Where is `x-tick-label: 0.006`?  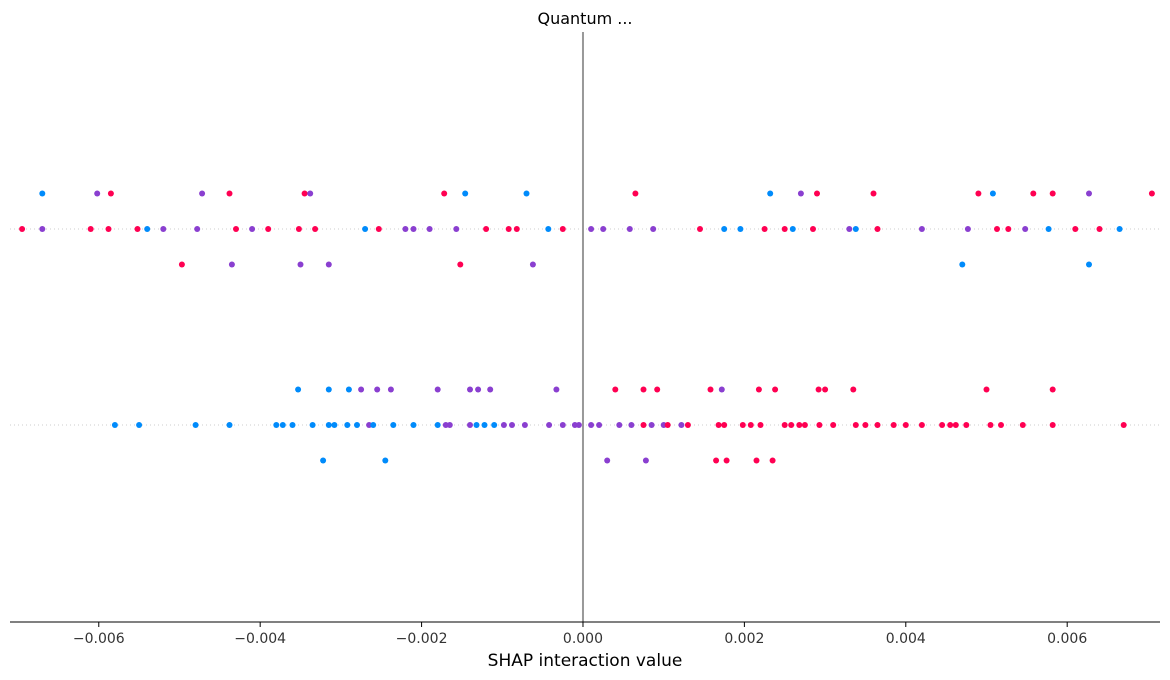 x-tick-label: 0.006 is located at coordinates (1067, 639).